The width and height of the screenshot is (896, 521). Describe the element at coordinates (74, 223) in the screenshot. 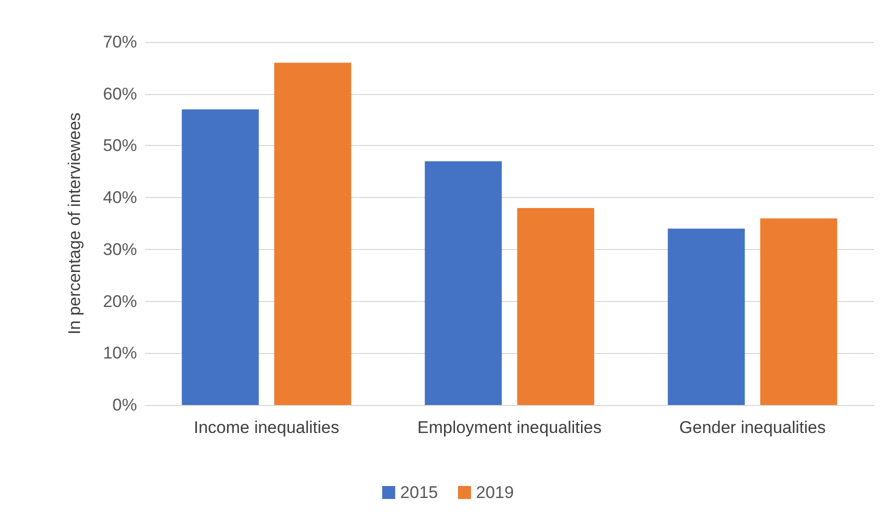

I see `y-axis-title: In percentage of interviewees` at that location.